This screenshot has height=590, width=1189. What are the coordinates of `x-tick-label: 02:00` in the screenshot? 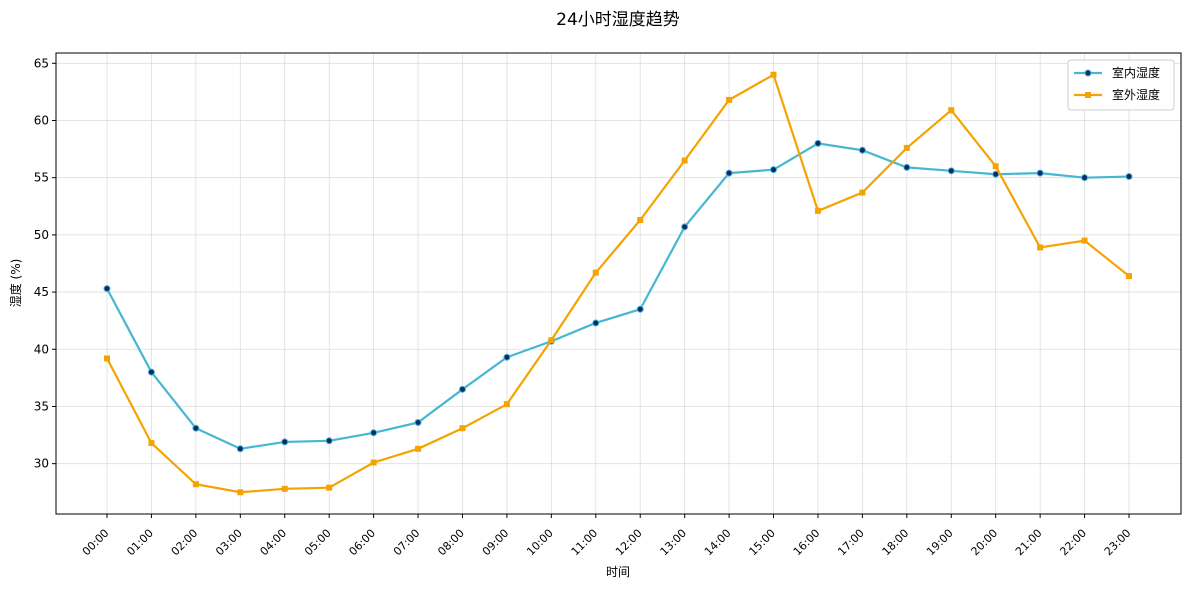 It's located at (185, 543).